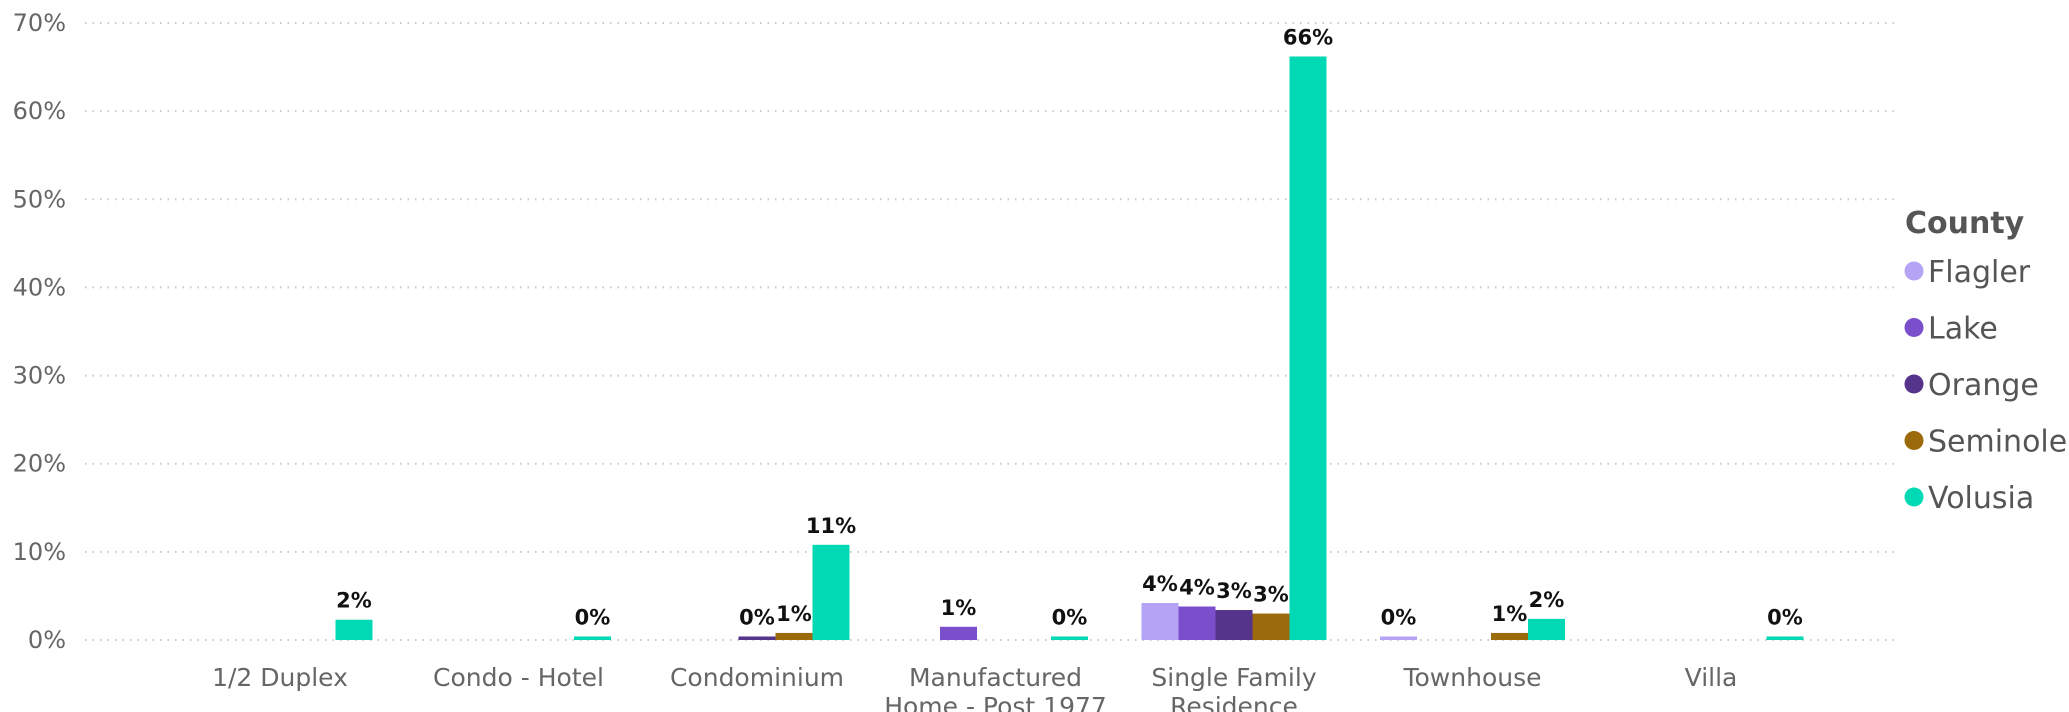 The image size is (2069, 712). Describe the element at coordinates (1997, 442) in the screenshot. I see `legend-item-label: Seminole` at that location.